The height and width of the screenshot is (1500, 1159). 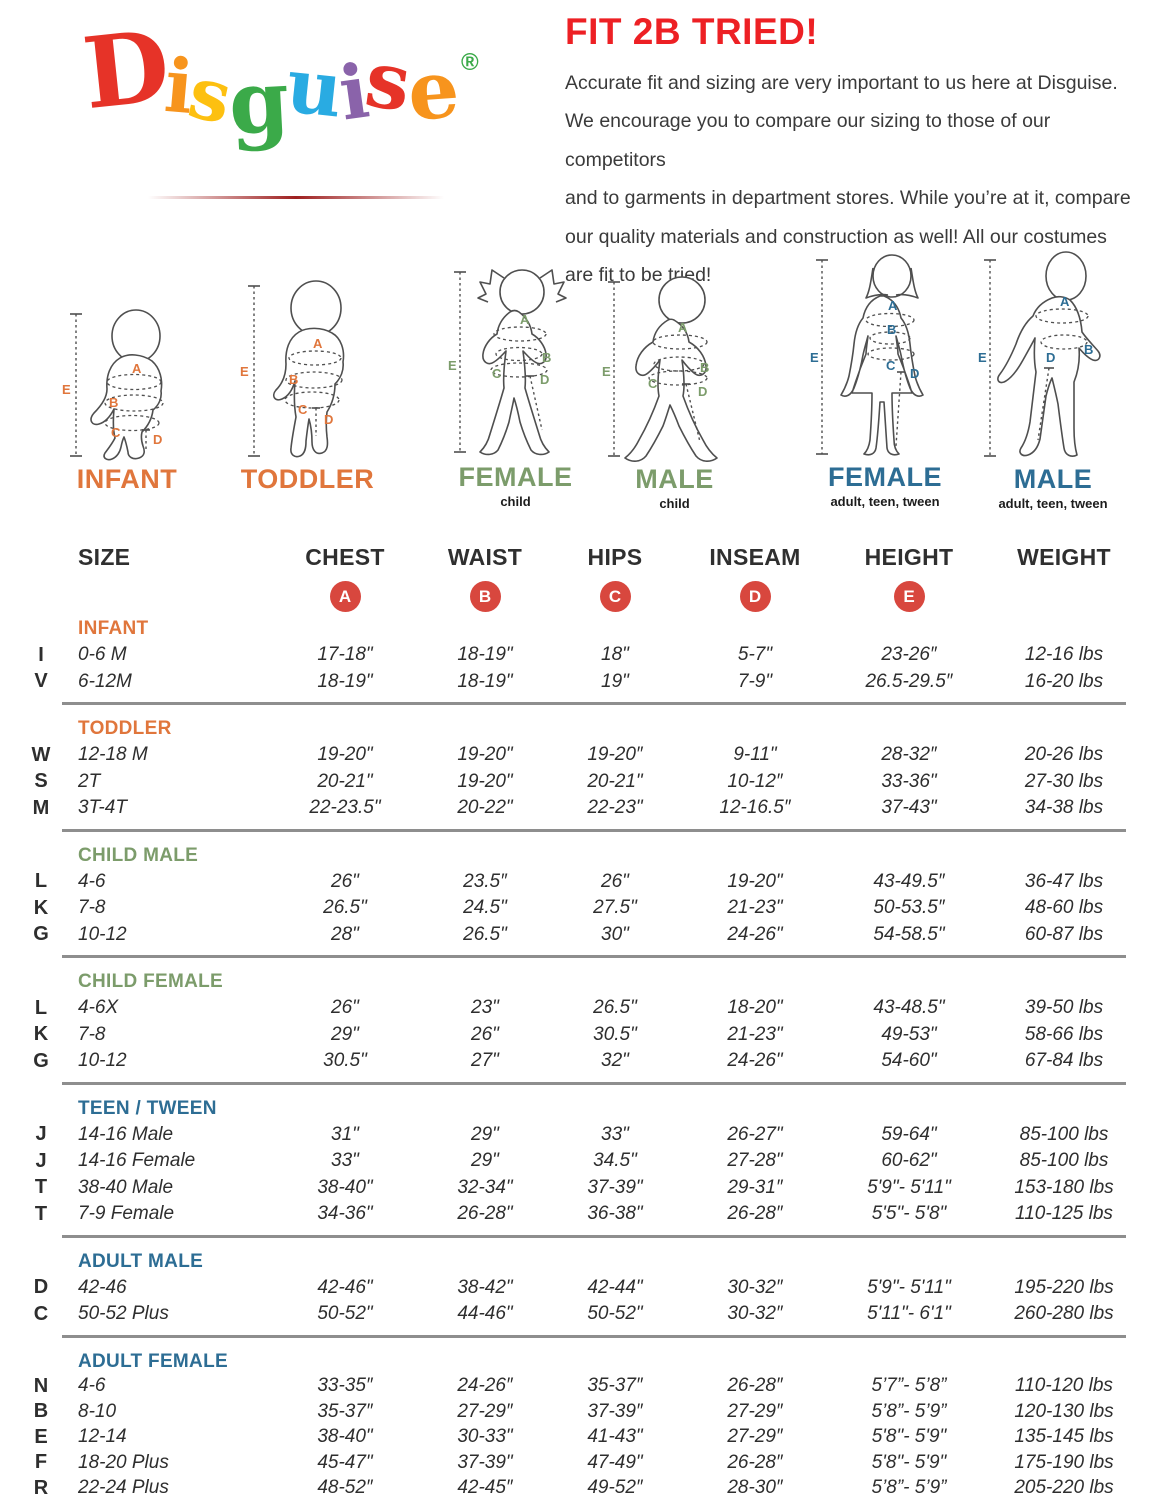 What do you see at coordinates (307, 385) in the screenshot?
I see `figure-toddler: E A B C D TODDLER` at bounding box center [307, 385].